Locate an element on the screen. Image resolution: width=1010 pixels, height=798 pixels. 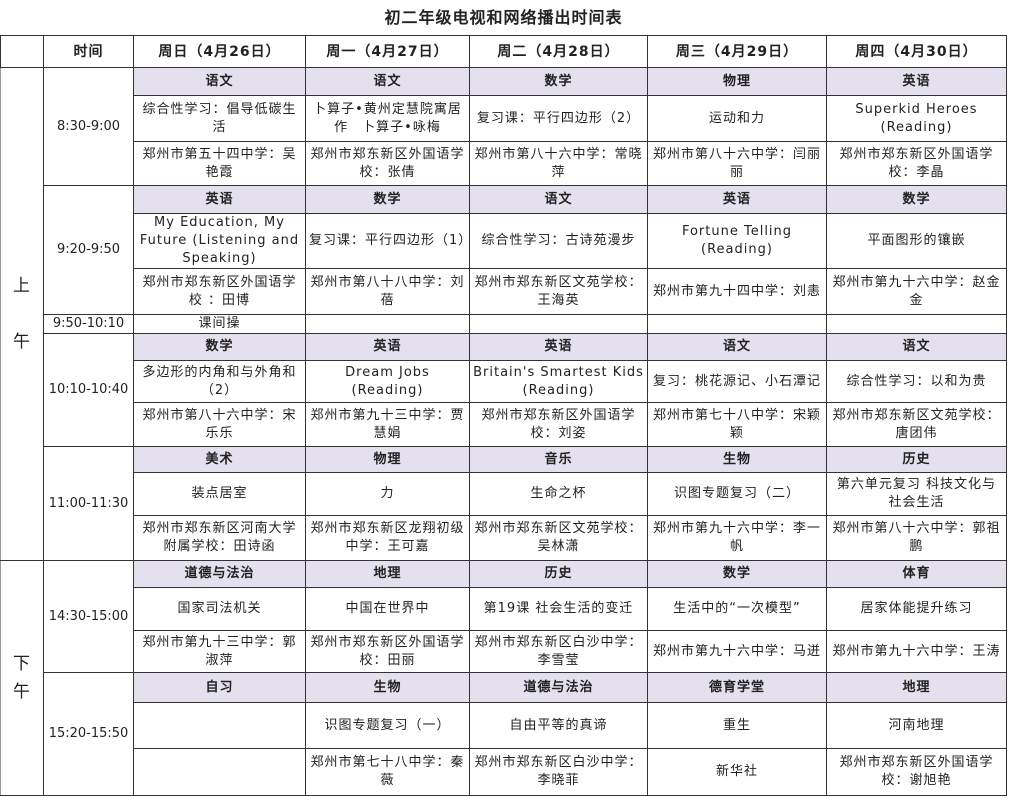
class-teacher: 郑州市第七十八中学：秦薇 is located at coordinates (387, 772).